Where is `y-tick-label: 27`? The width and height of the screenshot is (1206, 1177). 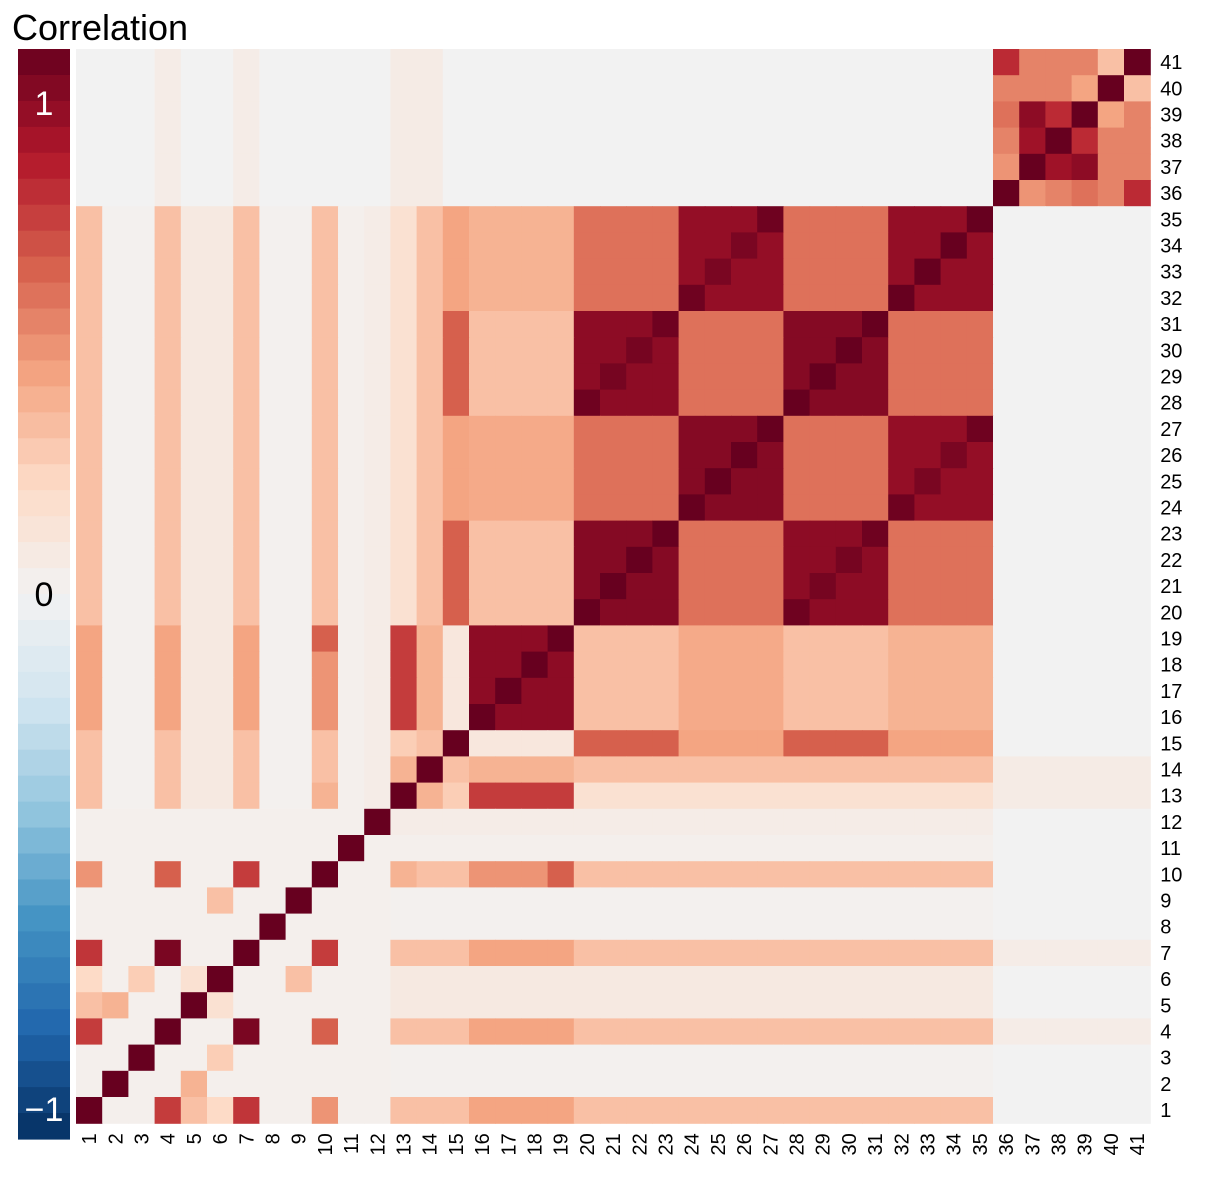 y-tick-label: 27 is located at coordinates (1171, 430).